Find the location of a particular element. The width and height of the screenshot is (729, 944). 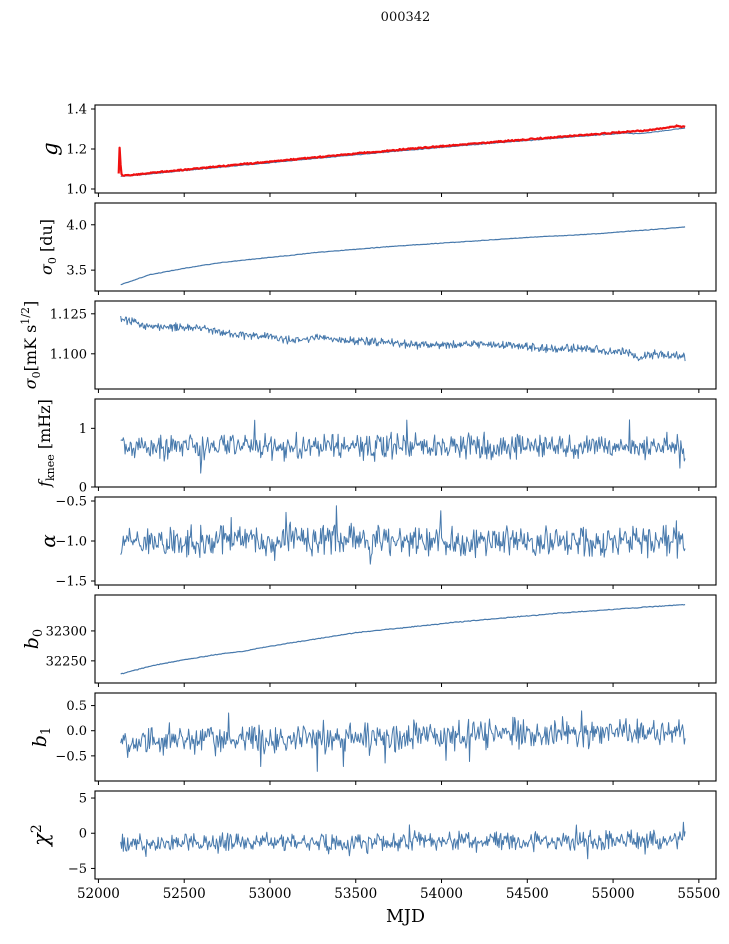

x-tick-label: 55500 is located at coordinates (698, 894).